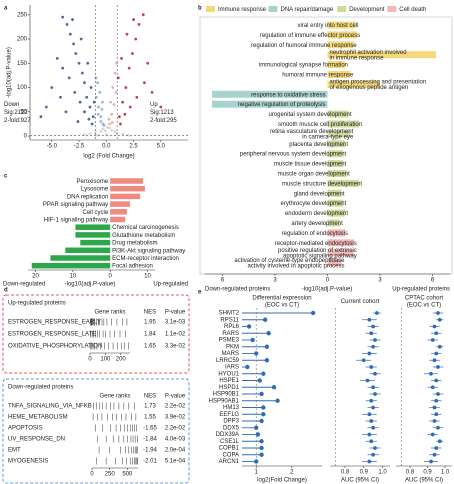  What do you see at coordinates (170, 285) in the screenshot?
I see `x-axis-label: Up-regulated` at bounding box center [170, 285].